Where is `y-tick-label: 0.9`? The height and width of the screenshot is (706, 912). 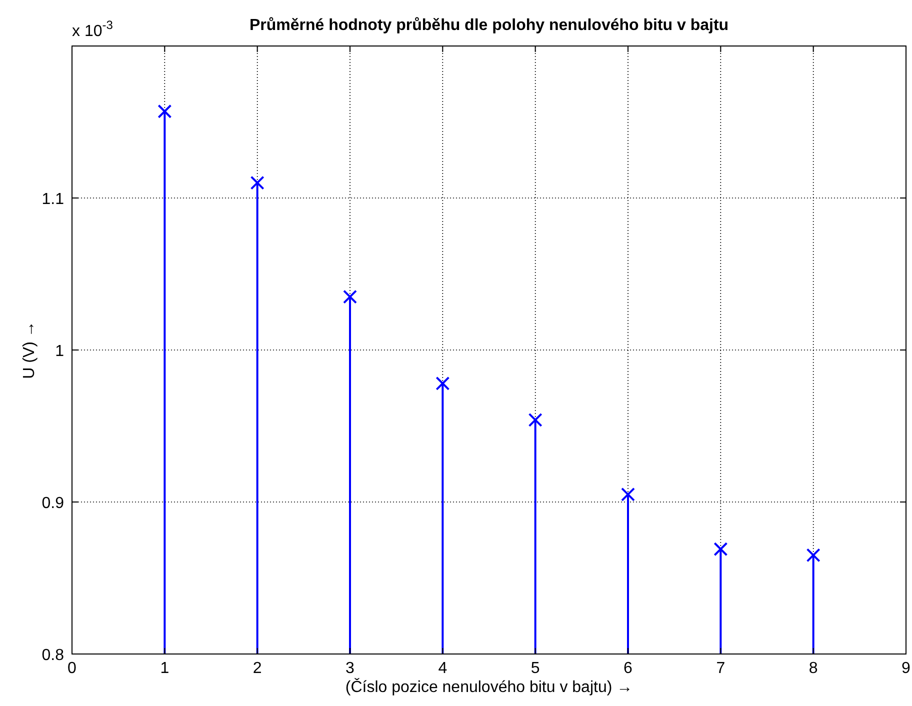
y-tick-label: 0.9 is located at coordinates (53, 503).